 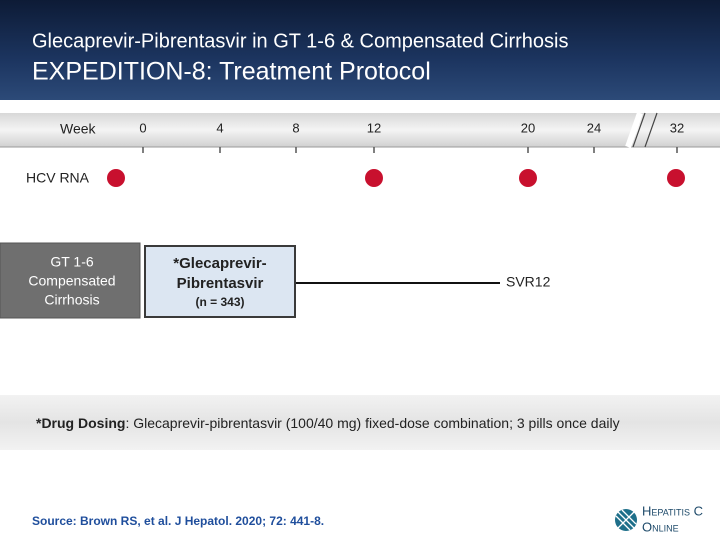 I want to click on treatment-n: (n = 343), so click(x=219, y=302).